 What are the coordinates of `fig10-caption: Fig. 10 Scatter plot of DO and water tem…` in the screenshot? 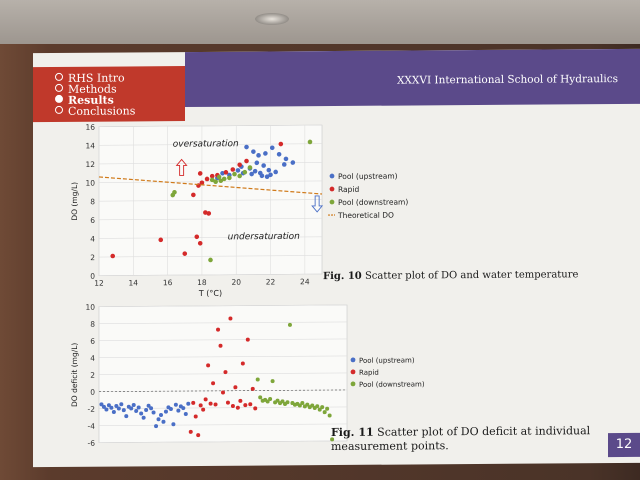 It's located at (450, 275).